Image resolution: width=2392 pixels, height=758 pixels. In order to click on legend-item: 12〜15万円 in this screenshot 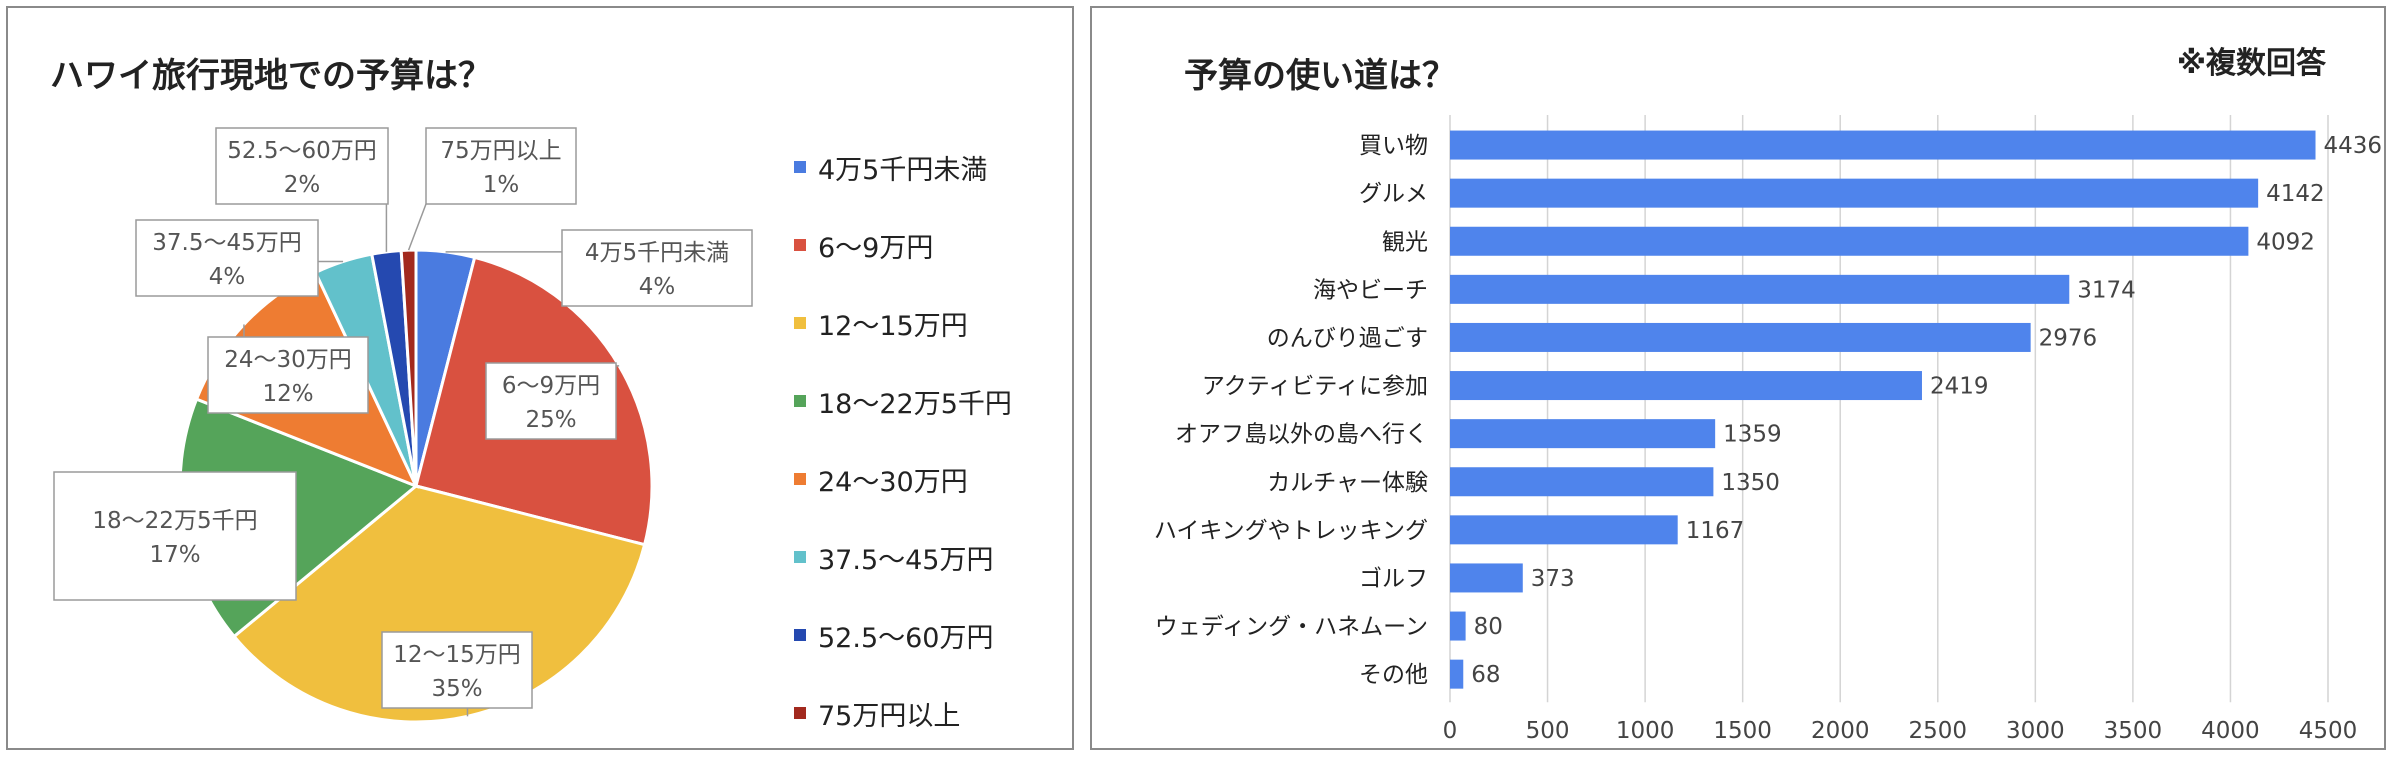, I will do `click(903, 323)`.